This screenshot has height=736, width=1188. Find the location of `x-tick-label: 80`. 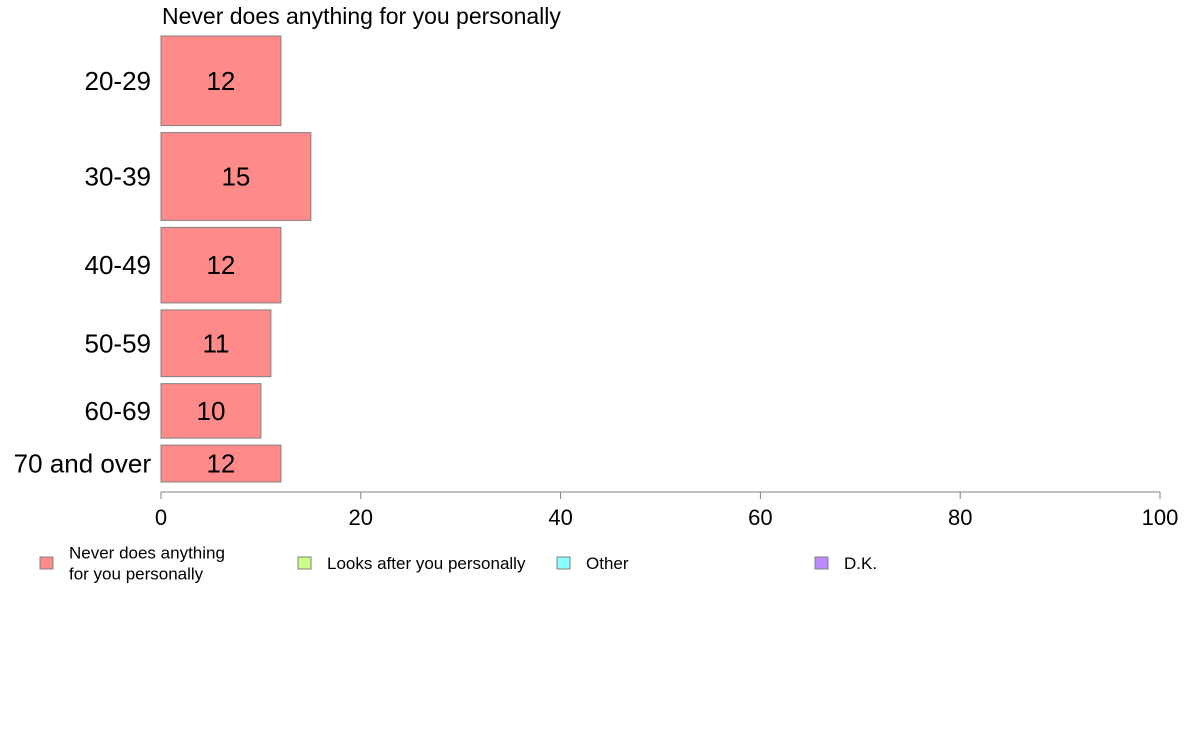

x-tick-label: 80 is located at coordinates (960, 517).